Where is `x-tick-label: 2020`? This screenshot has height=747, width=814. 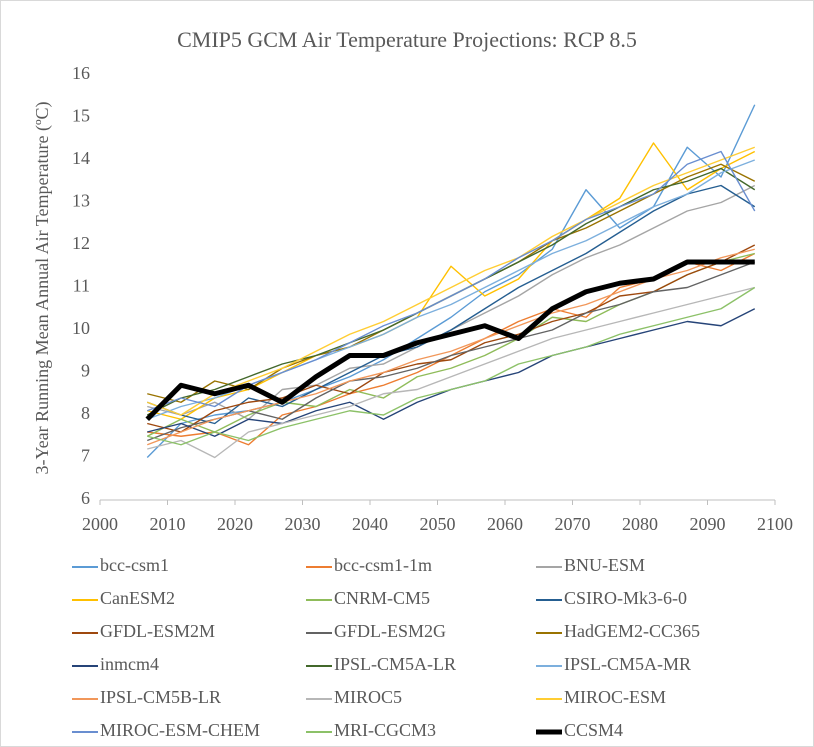
x-tick-label: 2020 is located at coordinates (235, 524).